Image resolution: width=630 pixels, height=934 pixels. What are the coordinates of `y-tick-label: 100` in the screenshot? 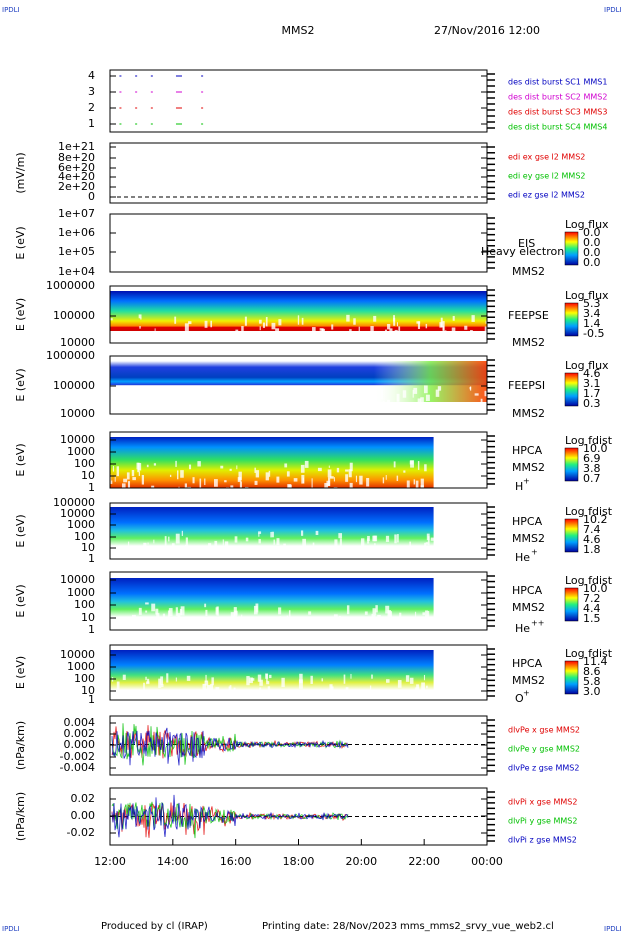 It's located at (84, 536).